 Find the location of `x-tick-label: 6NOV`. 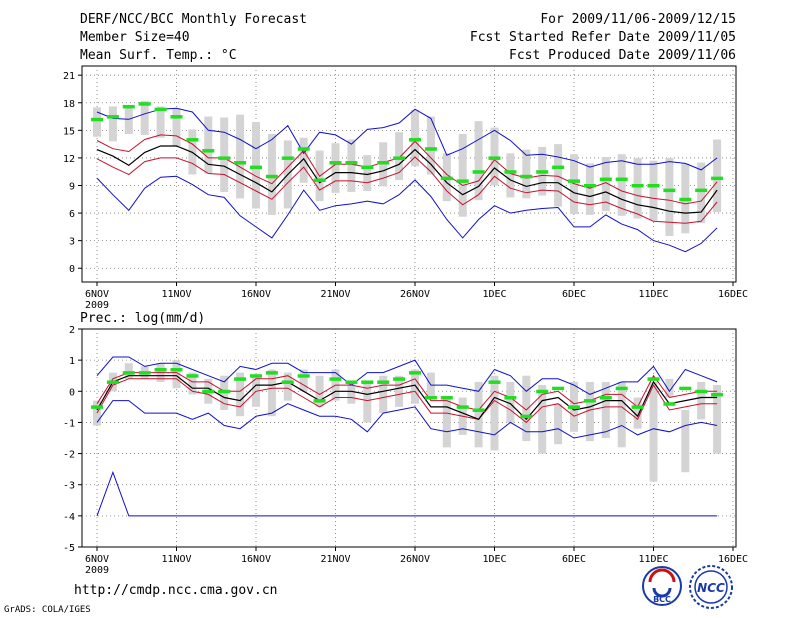

x-tick-label: 6NOV is located at coordinates (97, 559).